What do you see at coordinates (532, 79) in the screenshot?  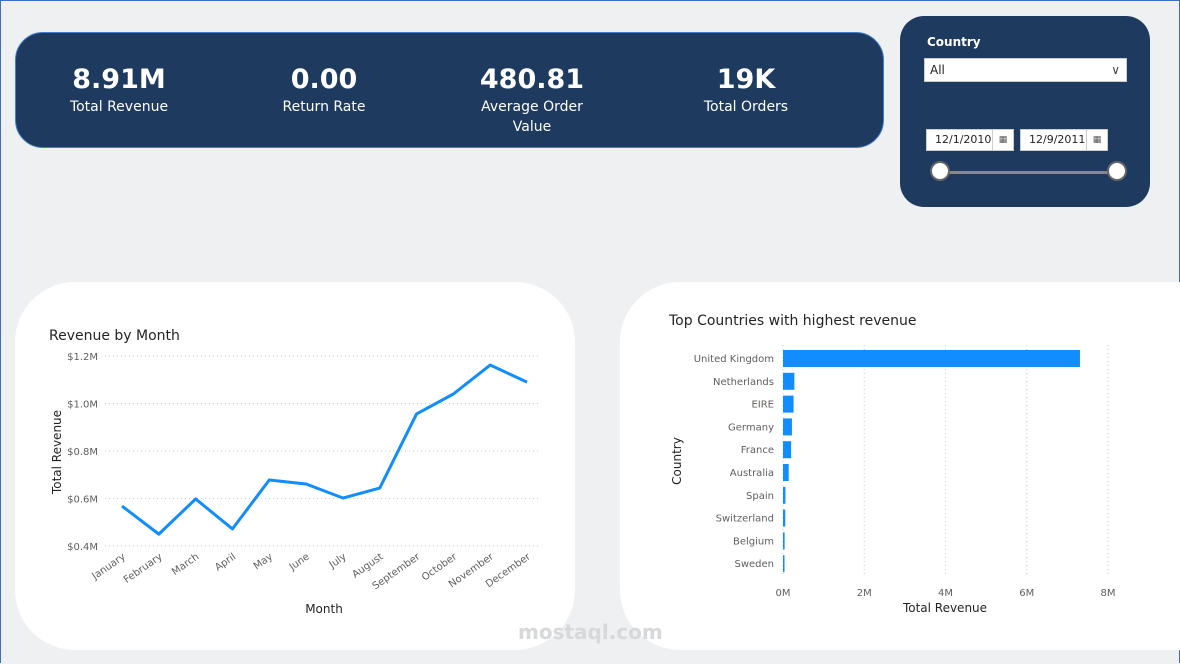 I see `kpi-value: 480.81` at bounding box center [532, 79].